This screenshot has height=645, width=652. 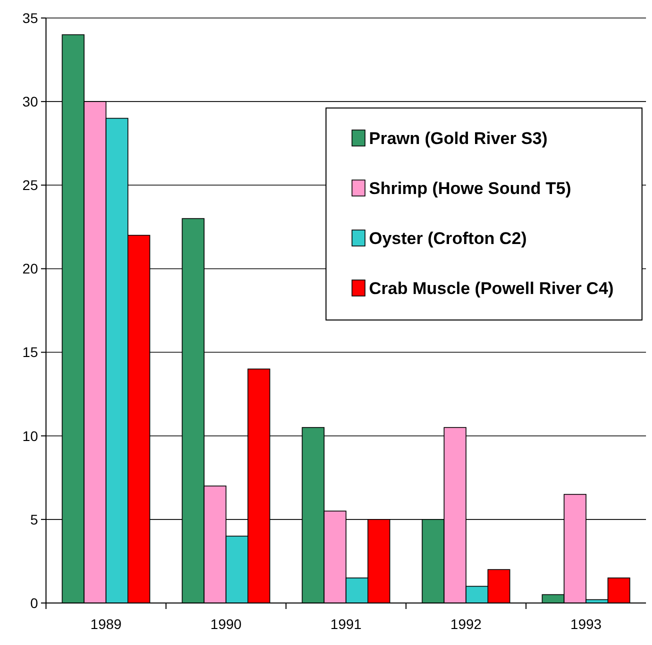 I want to click on legend-label: Oyster (Crofton C2), so click(x=448, y=238).